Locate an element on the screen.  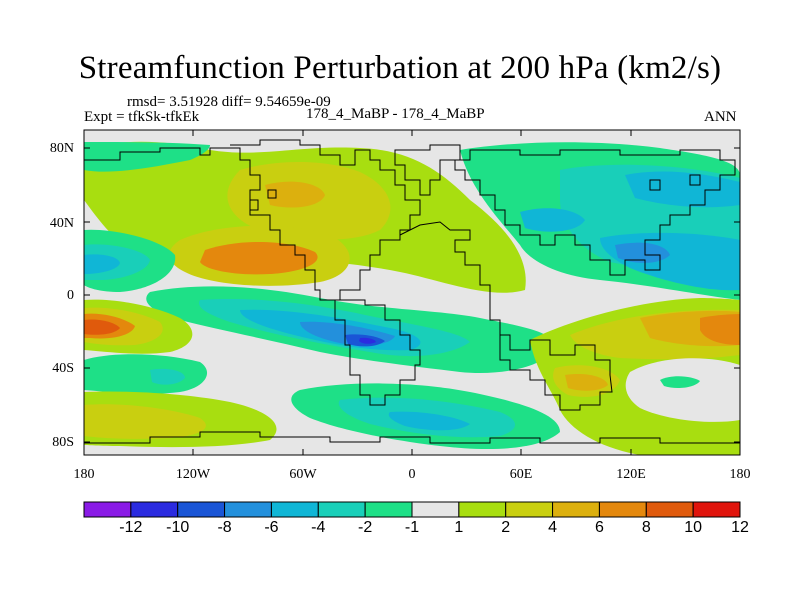
lon-label: 60E is located at coordinates (521, 474).